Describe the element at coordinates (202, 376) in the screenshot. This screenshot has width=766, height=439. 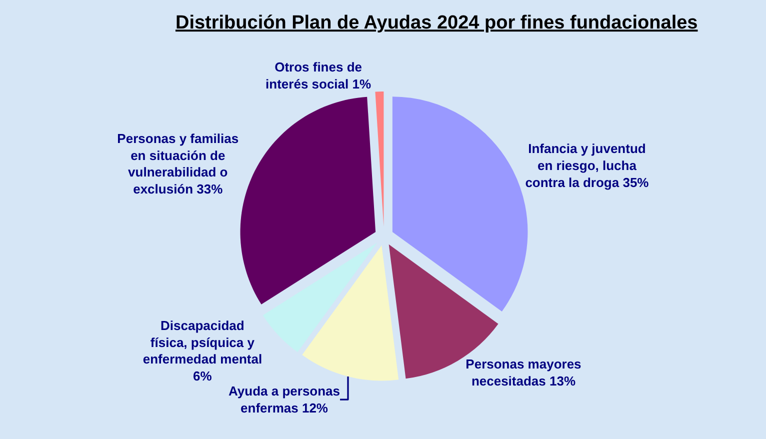
I see `data-label: 6%` at that location.